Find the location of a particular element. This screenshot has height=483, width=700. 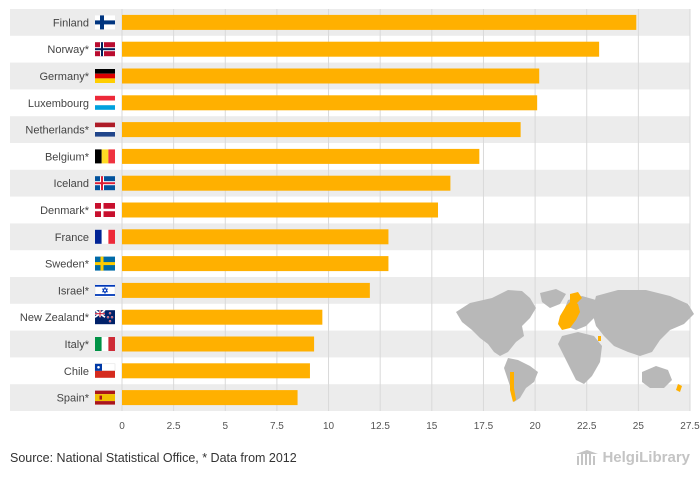

category-label: Spain* is located at coordinates (73, 399).